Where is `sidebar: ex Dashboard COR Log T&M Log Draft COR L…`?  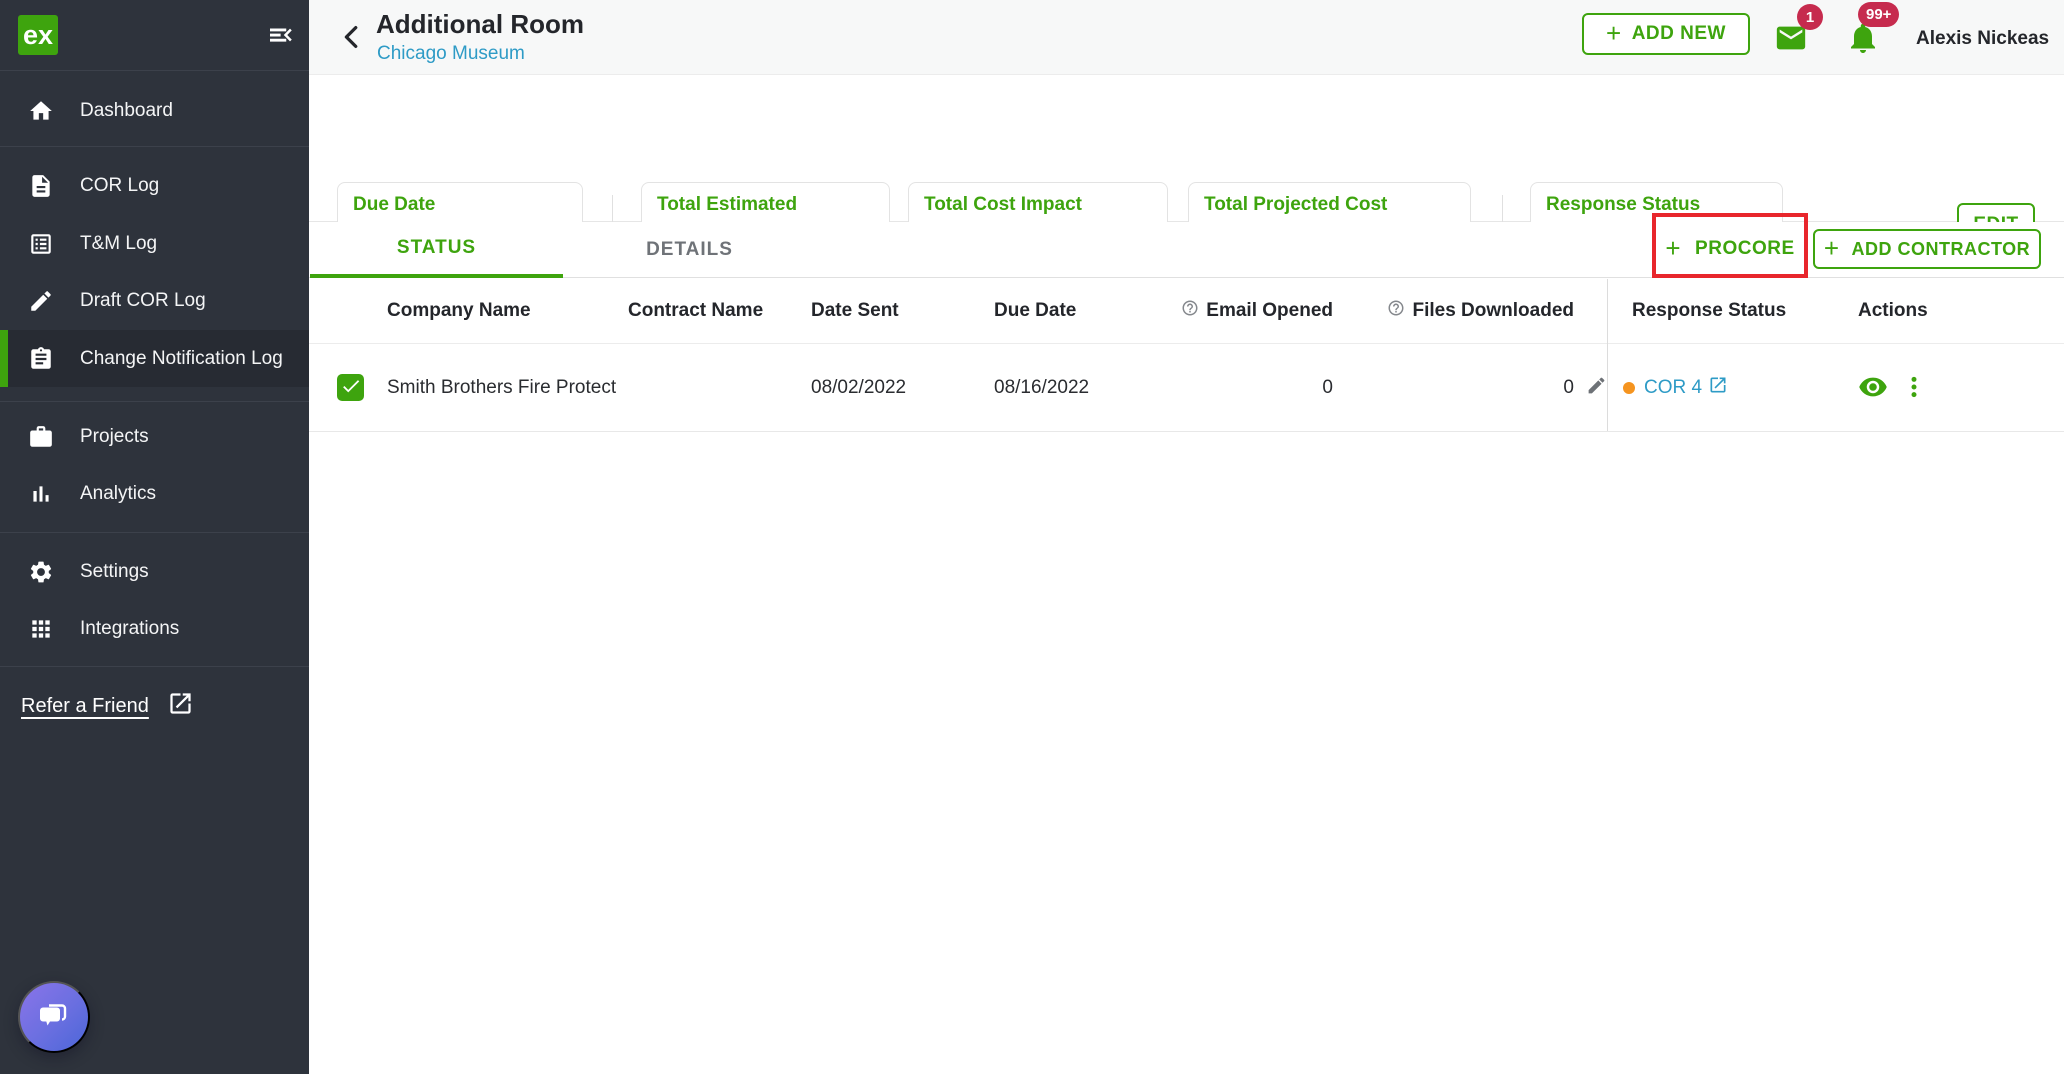
sidebar: ex Dashboard COR Log T&M Log Draft COR L… is located at coordinates (154, 537).